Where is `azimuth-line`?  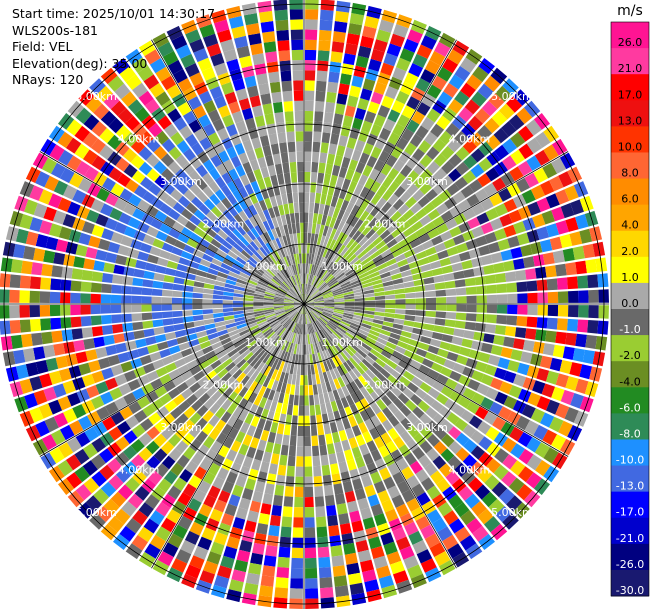 azimuth-line is located at coordinates (228, 172).